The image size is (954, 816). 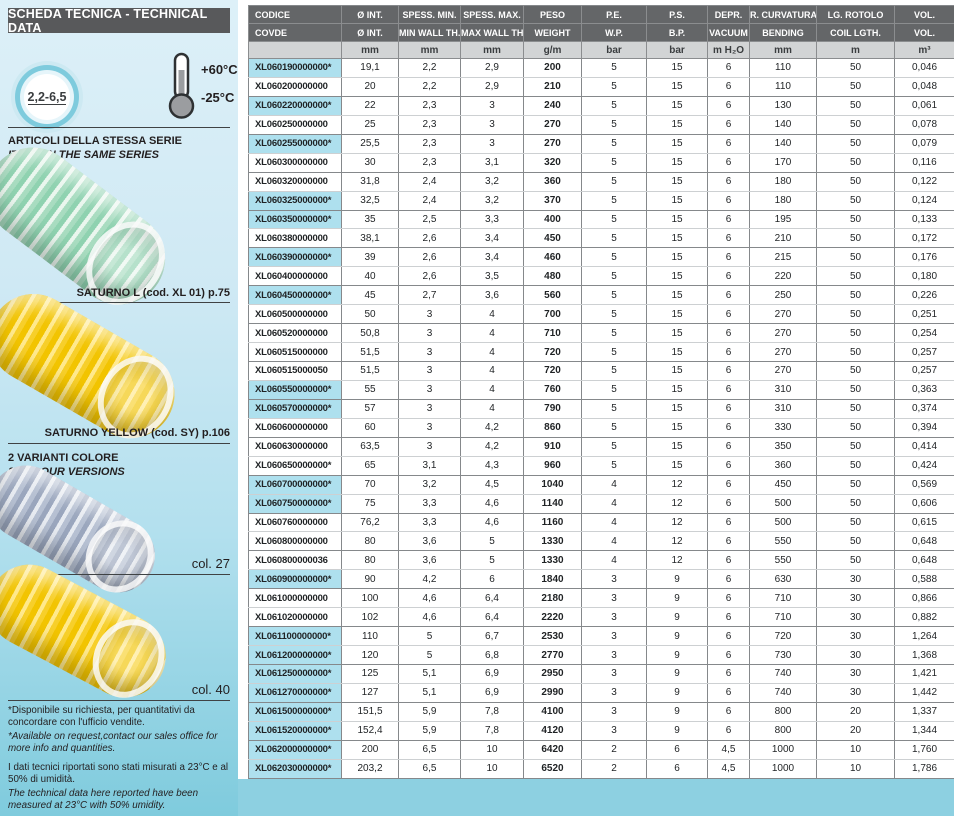 What do you see at coordinates (295, 428) in the screenshot?
I see `product-code-cell: XL060600000000` at bounding box center [295, 428].